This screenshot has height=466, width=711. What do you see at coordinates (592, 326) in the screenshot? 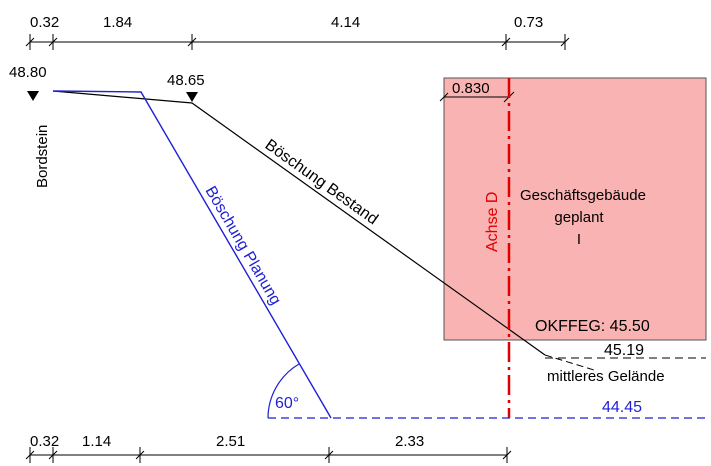
I see `okffeg-label: OKFFEG: 45.50` at bounding box center [592, 326].